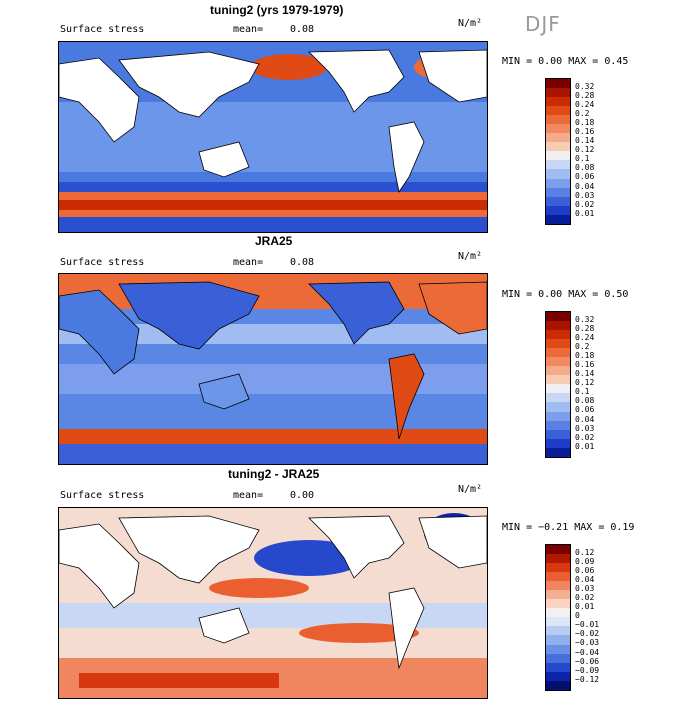 Image resolution: width=700 pixels, height=703 pixels. What do you see at coordinates (543, 24) in the screenshot?
I see `season-label: DJF` at bounding box center [543, 24].